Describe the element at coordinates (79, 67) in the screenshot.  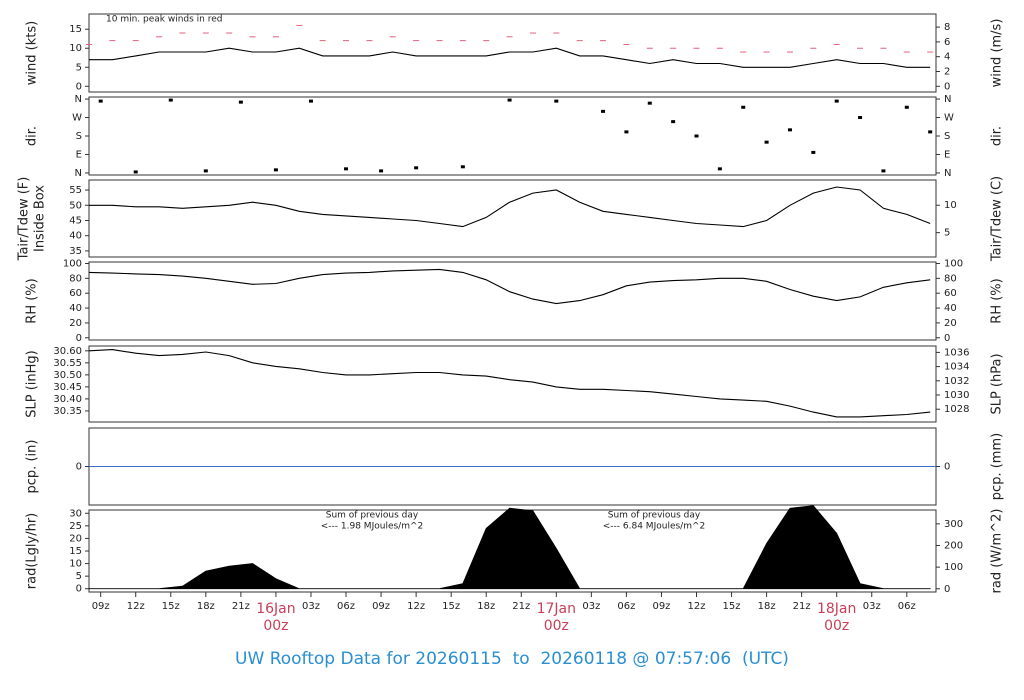
I see `y-tick-label: 5` at that location.